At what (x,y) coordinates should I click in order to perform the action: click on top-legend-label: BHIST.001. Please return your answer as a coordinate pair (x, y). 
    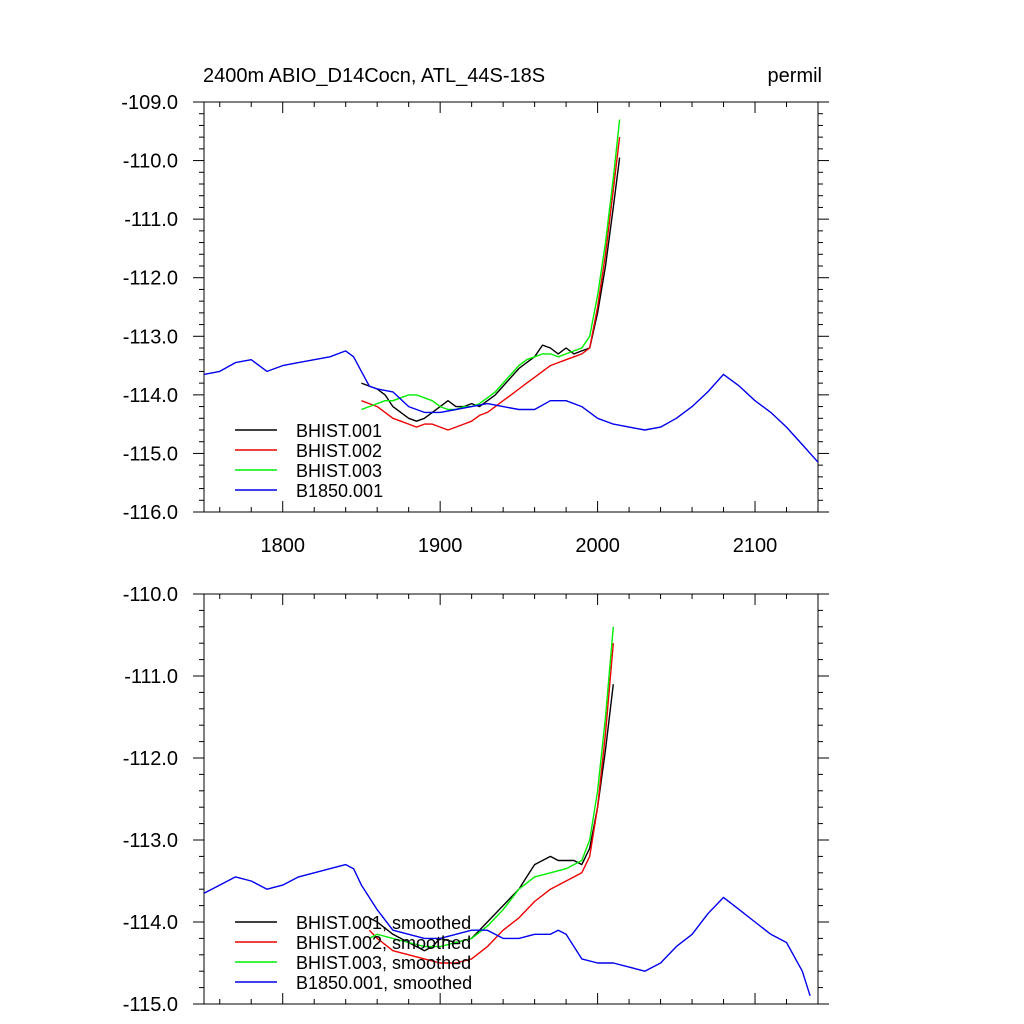
    Looking at the image, I should click on (339, 431).